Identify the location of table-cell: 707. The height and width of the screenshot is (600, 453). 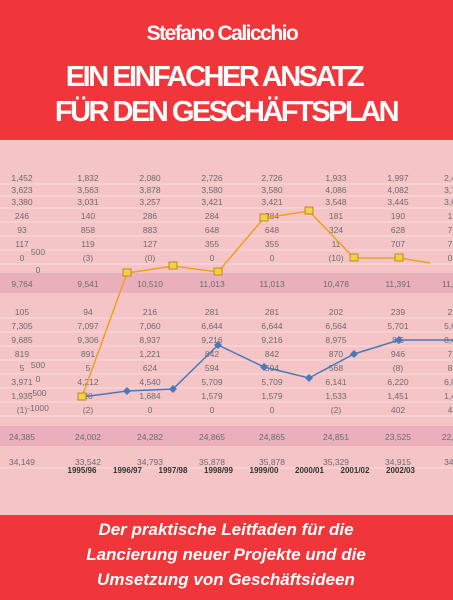
(398, 244).